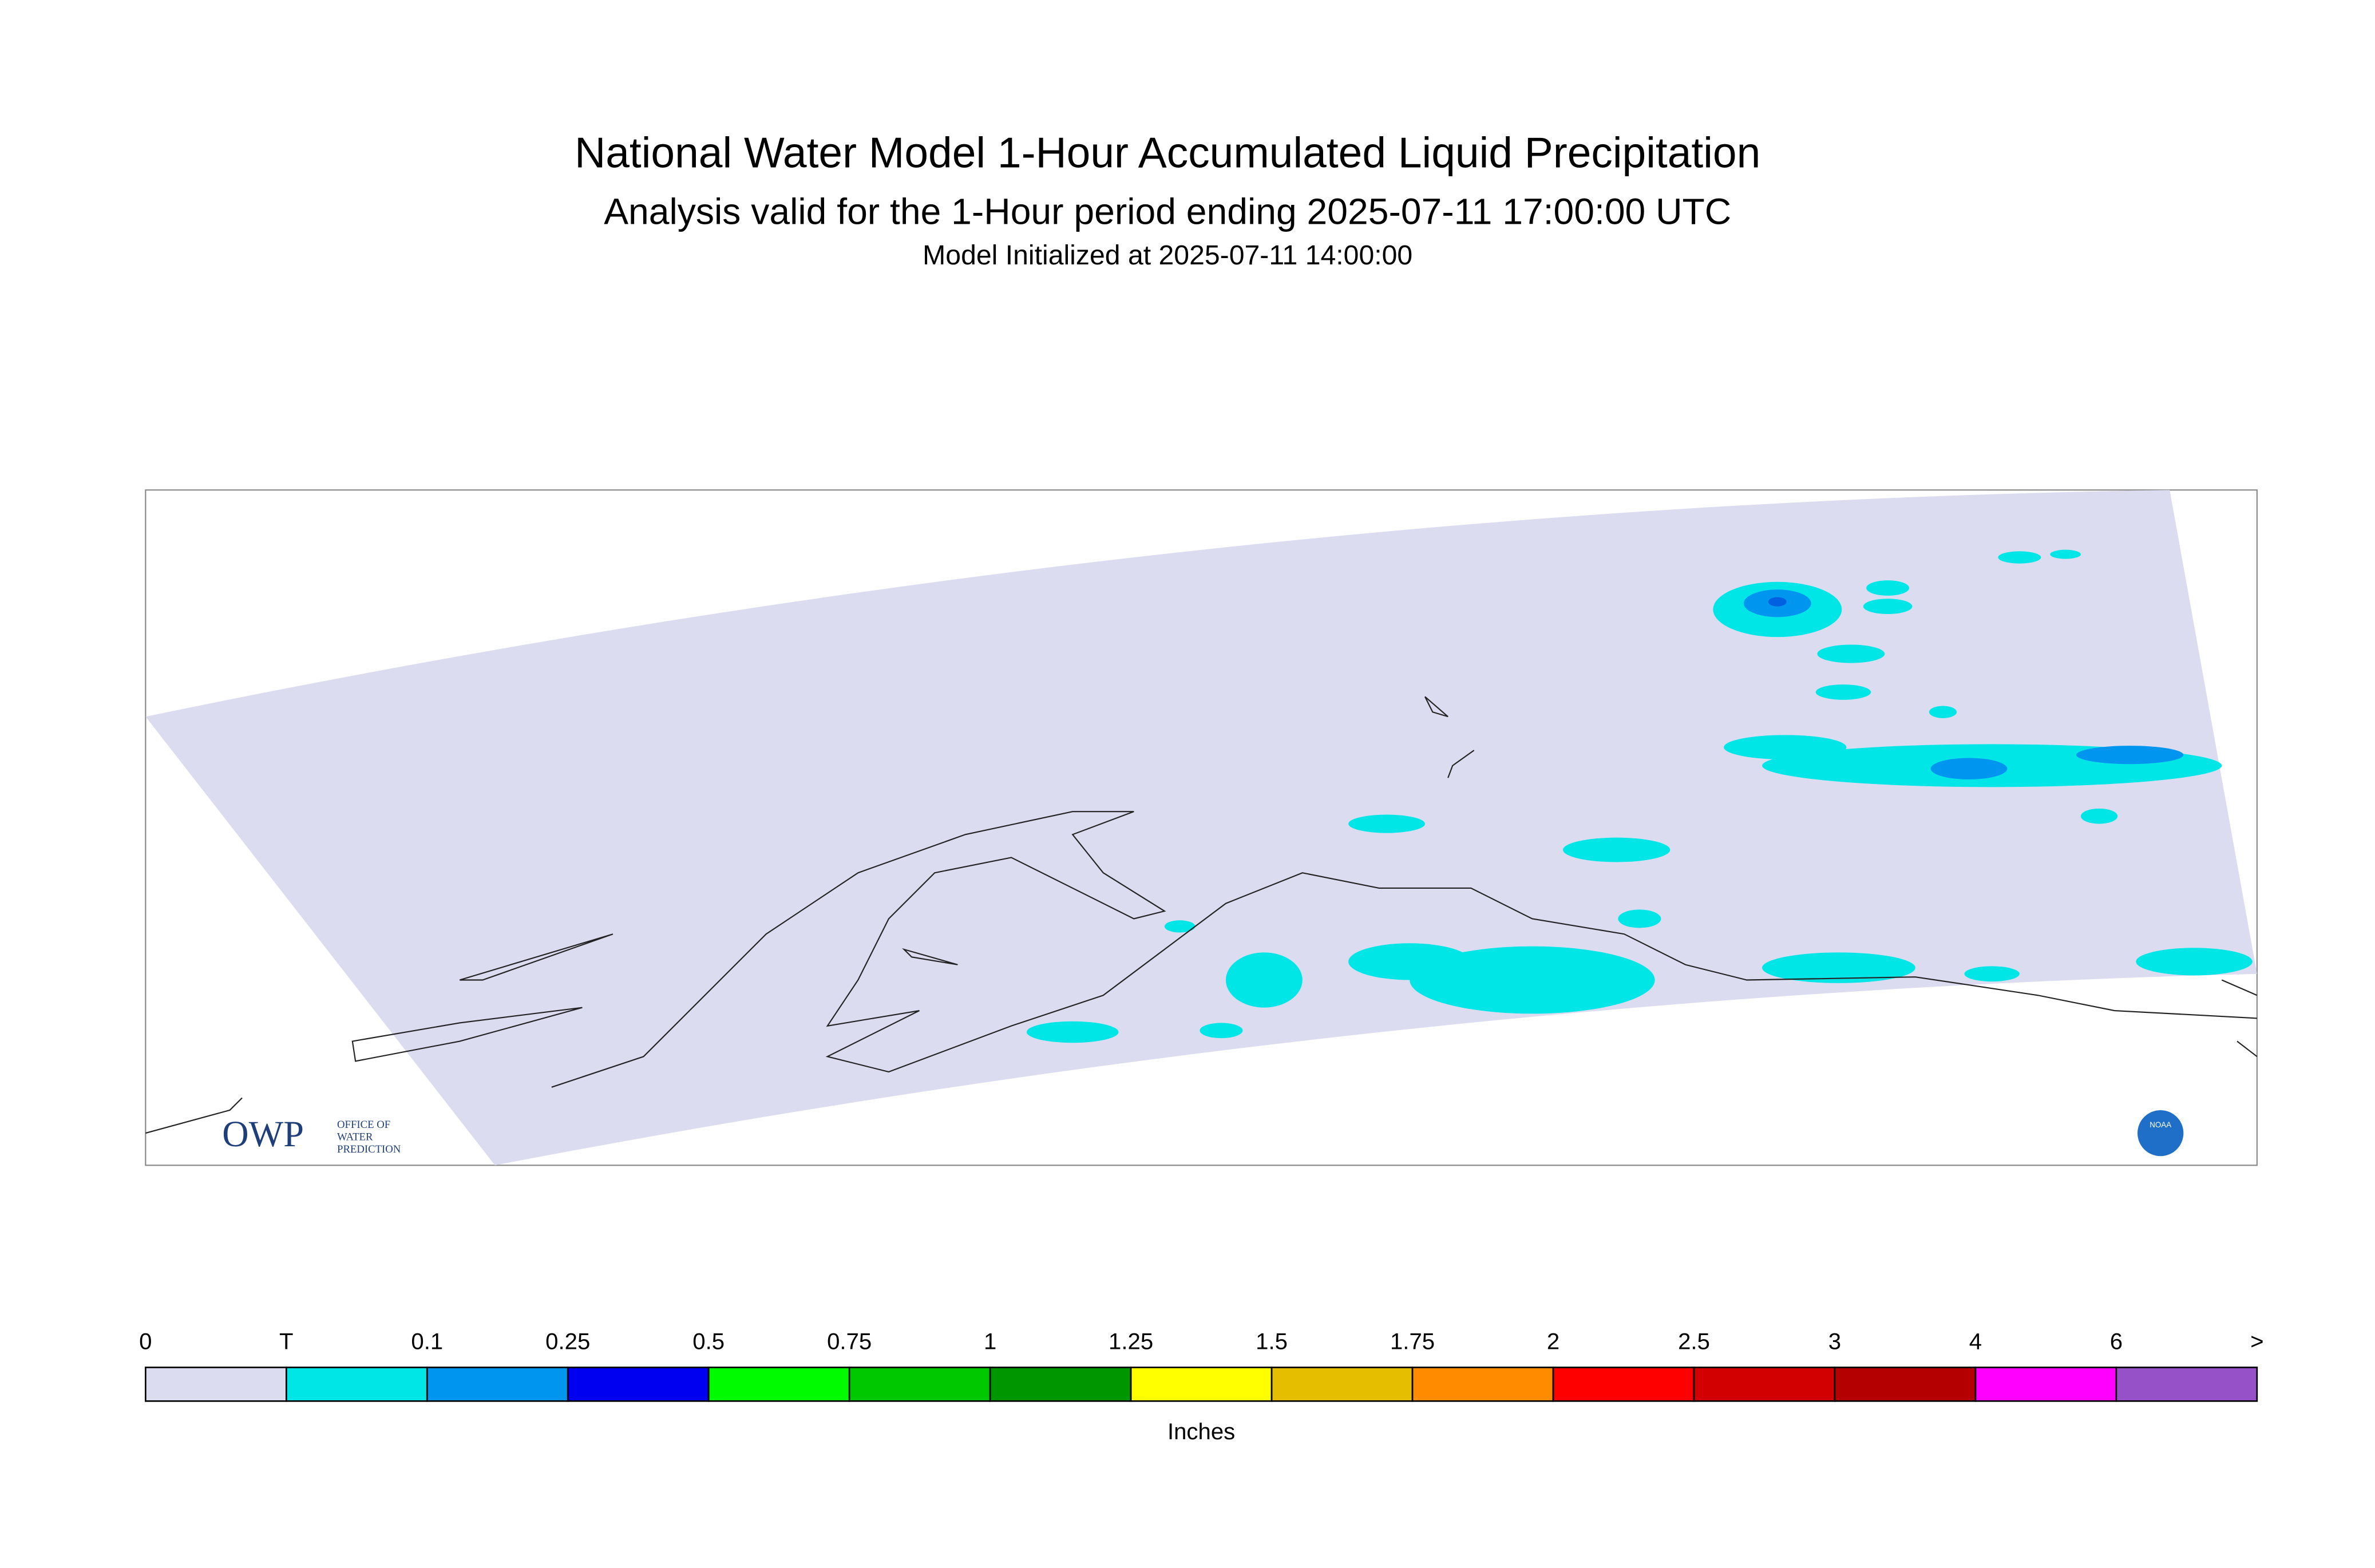  What do you see at coordinates (1272, 1341) in the screenshot?
I see `legend-label: 1.5` at bounding box center [1272, 1341].